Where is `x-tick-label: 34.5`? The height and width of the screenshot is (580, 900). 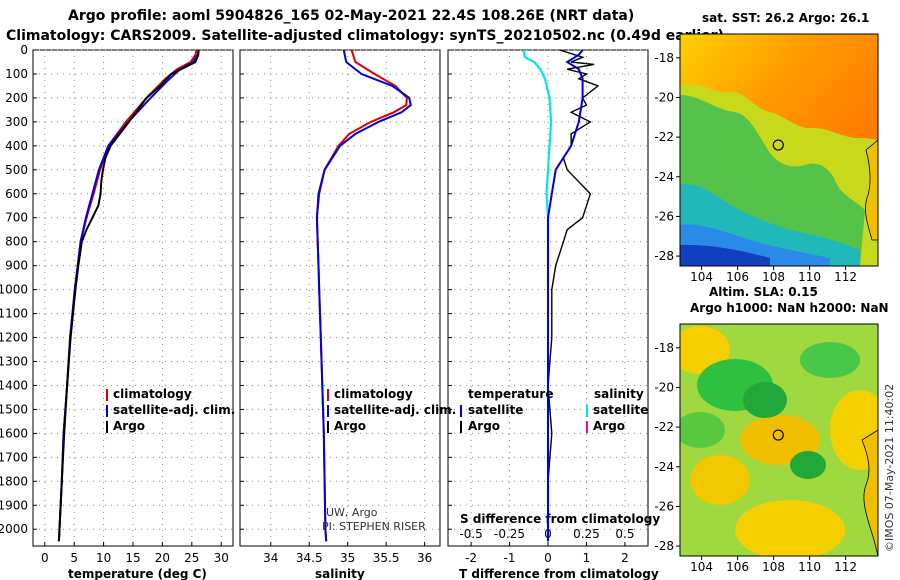
x-tick-label: 34.5 is located at coordinates (309, 558).